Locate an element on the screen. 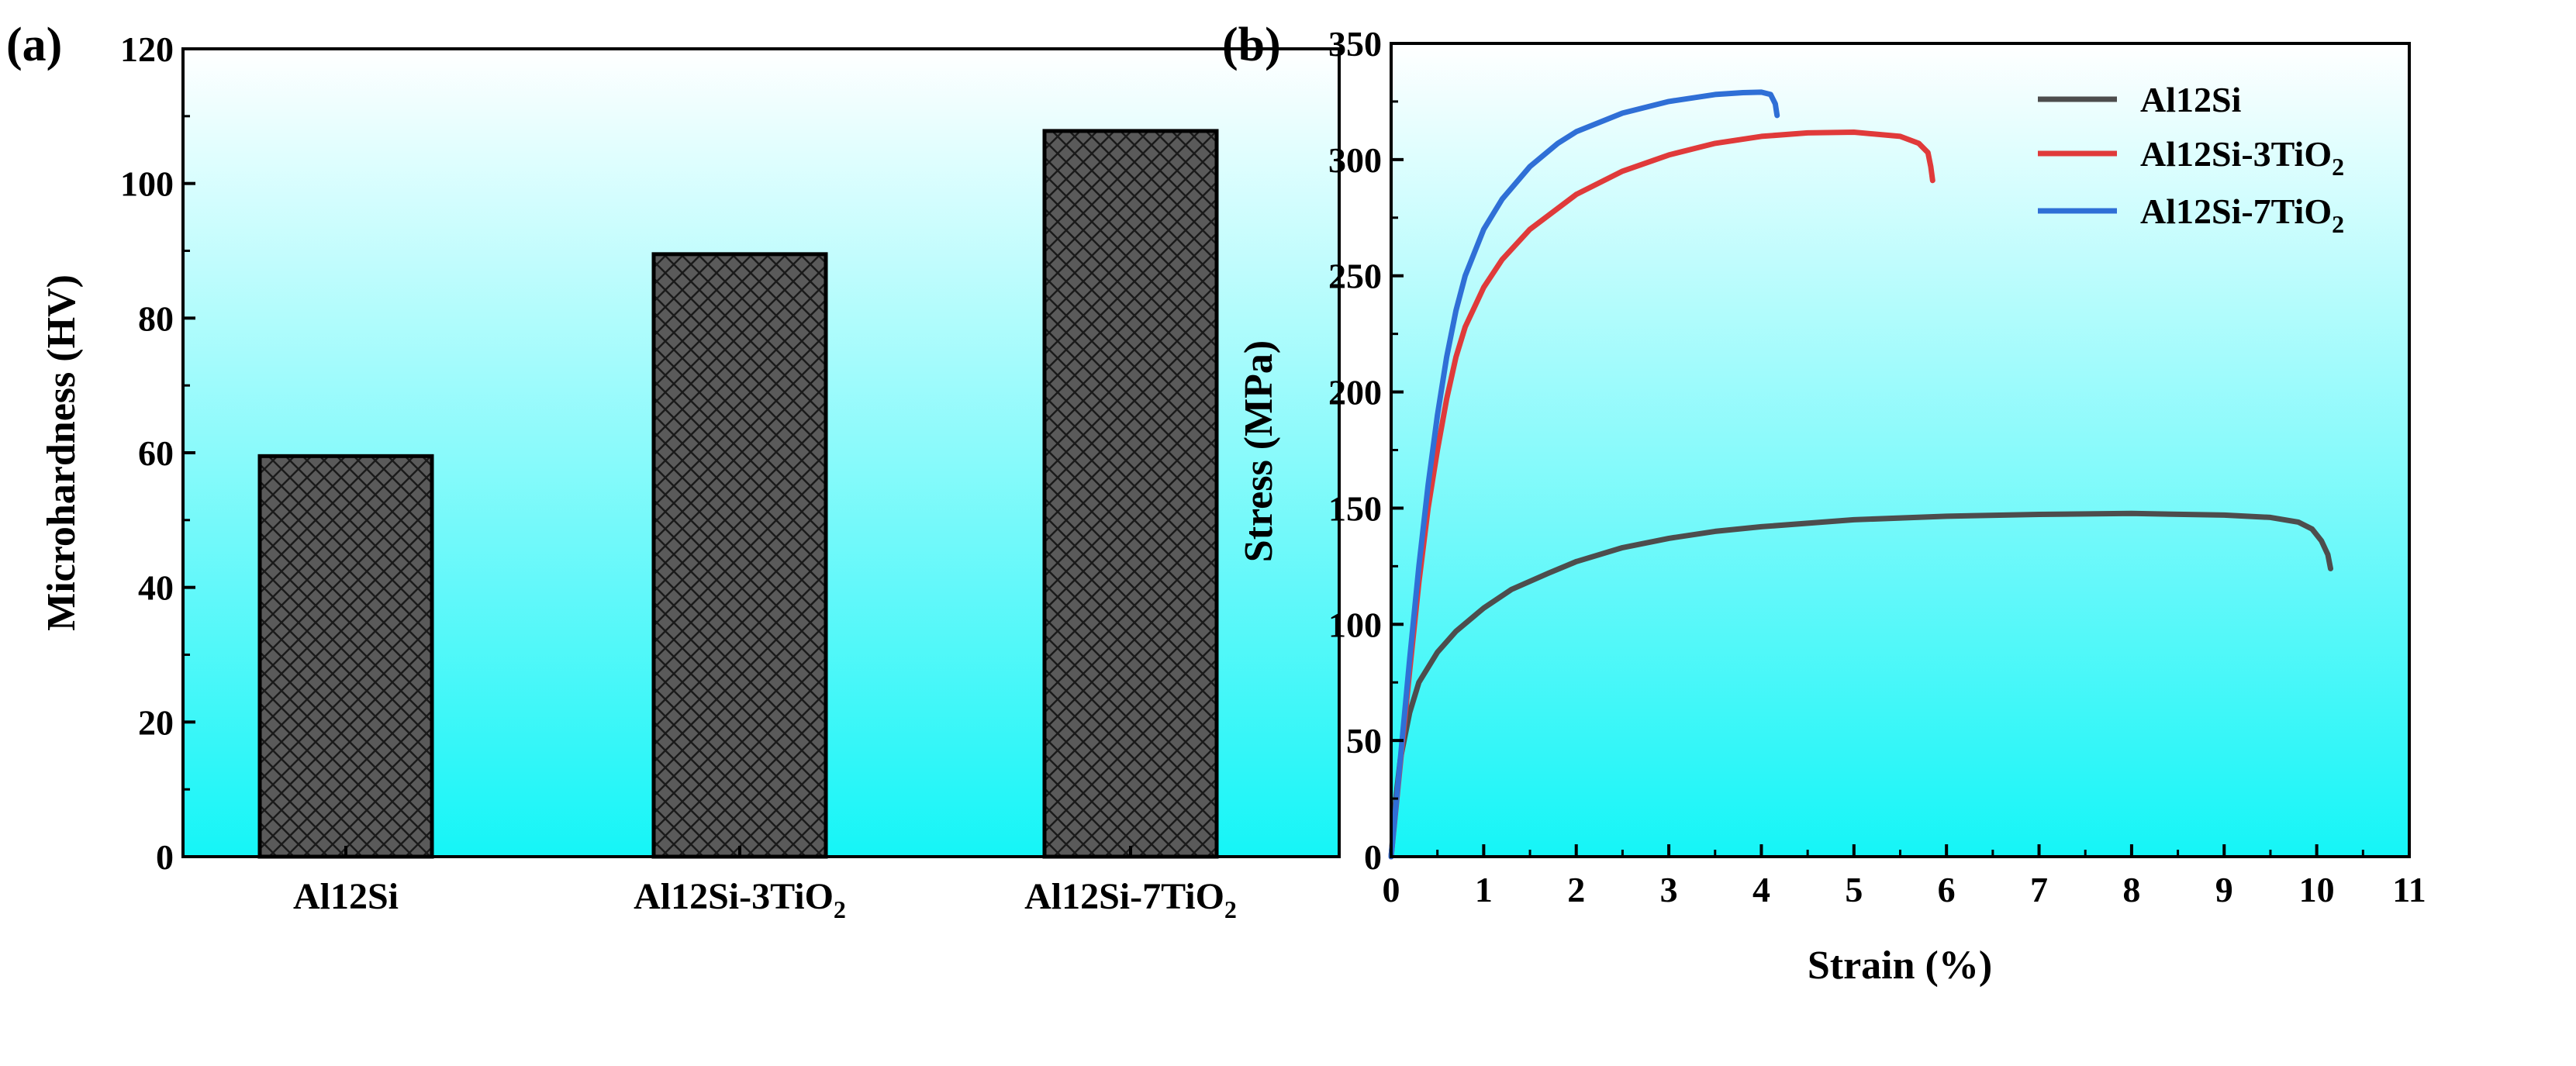 The height and width of the screenshot is (1066, 2576). panel-b-label: (b) is located at coordinates (1251, 45).